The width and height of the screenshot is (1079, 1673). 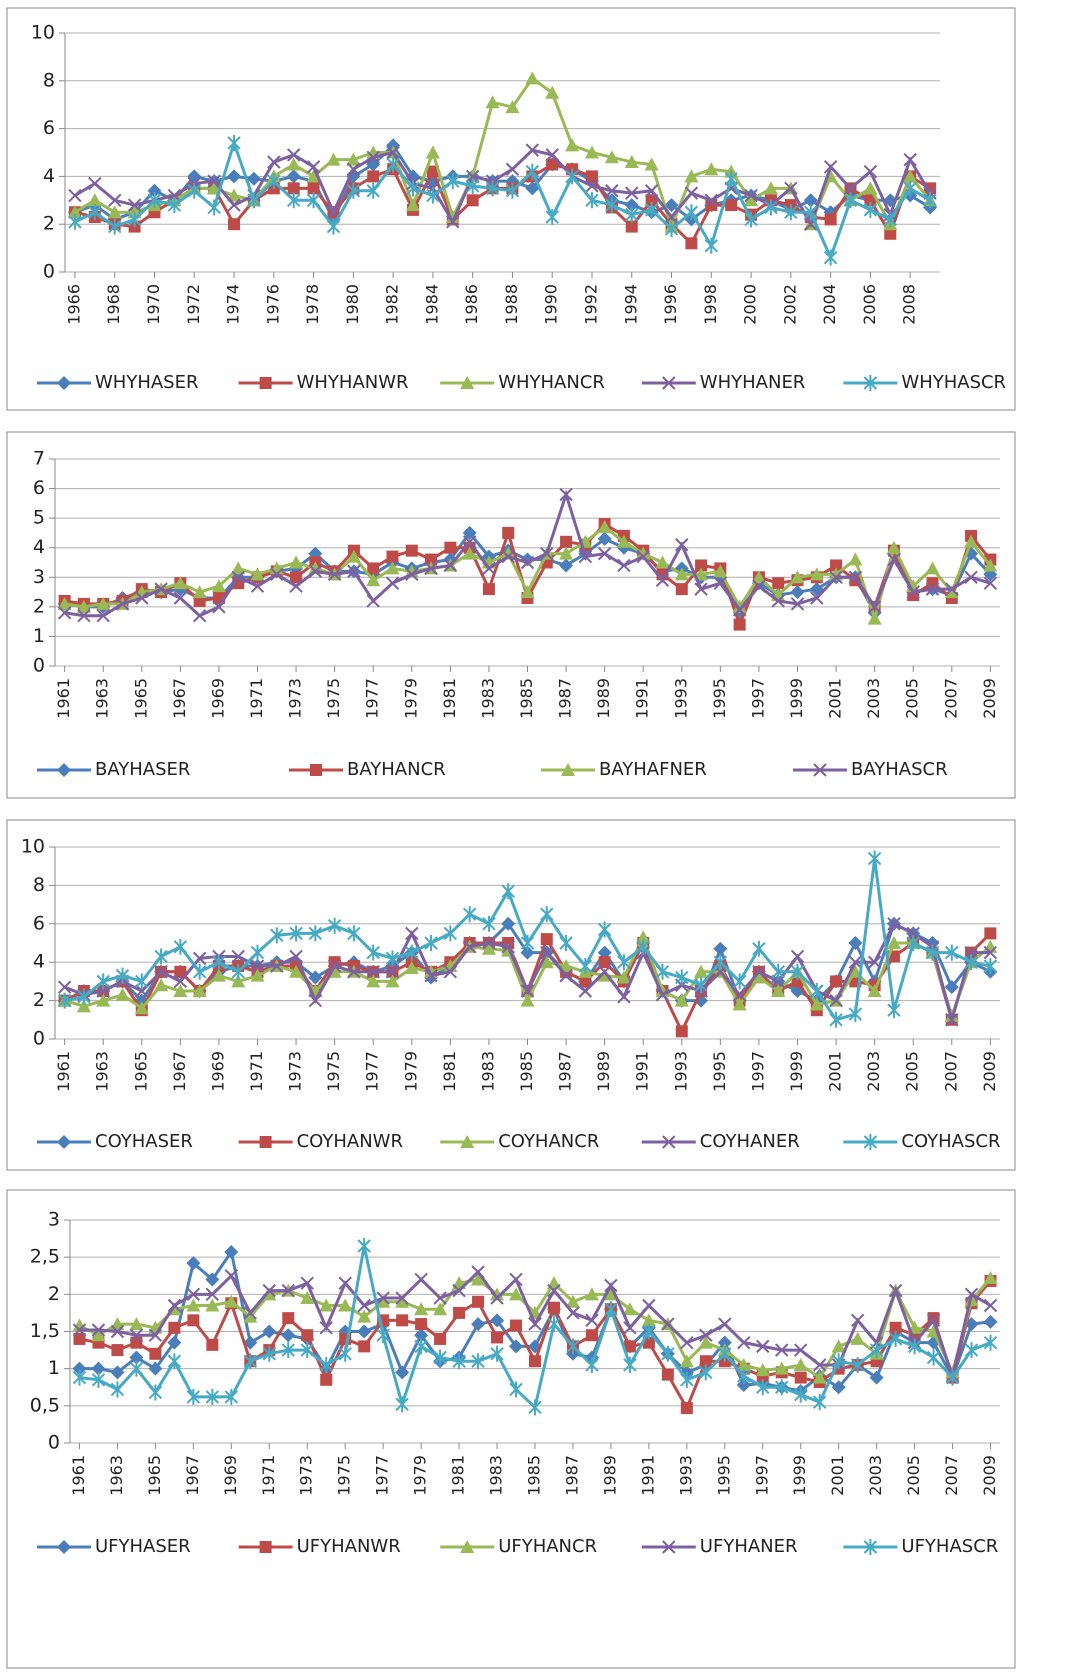 I want to click on x-tick-label: 2005, so click(x=912, y=698).